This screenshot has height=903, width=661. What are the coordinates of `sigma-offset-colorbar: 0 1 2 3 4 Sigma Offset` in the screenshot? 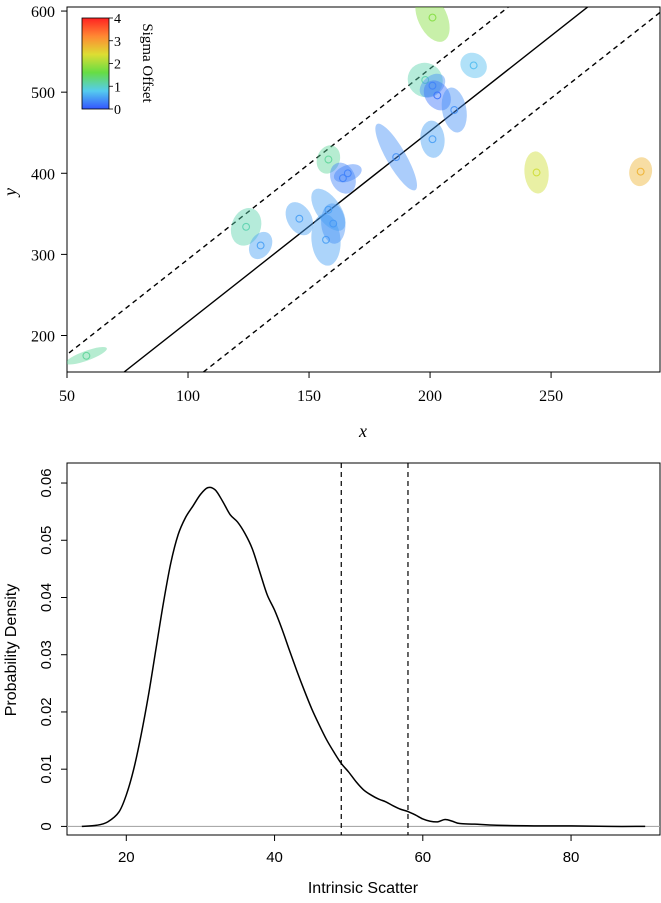 It's located at (118, 65).